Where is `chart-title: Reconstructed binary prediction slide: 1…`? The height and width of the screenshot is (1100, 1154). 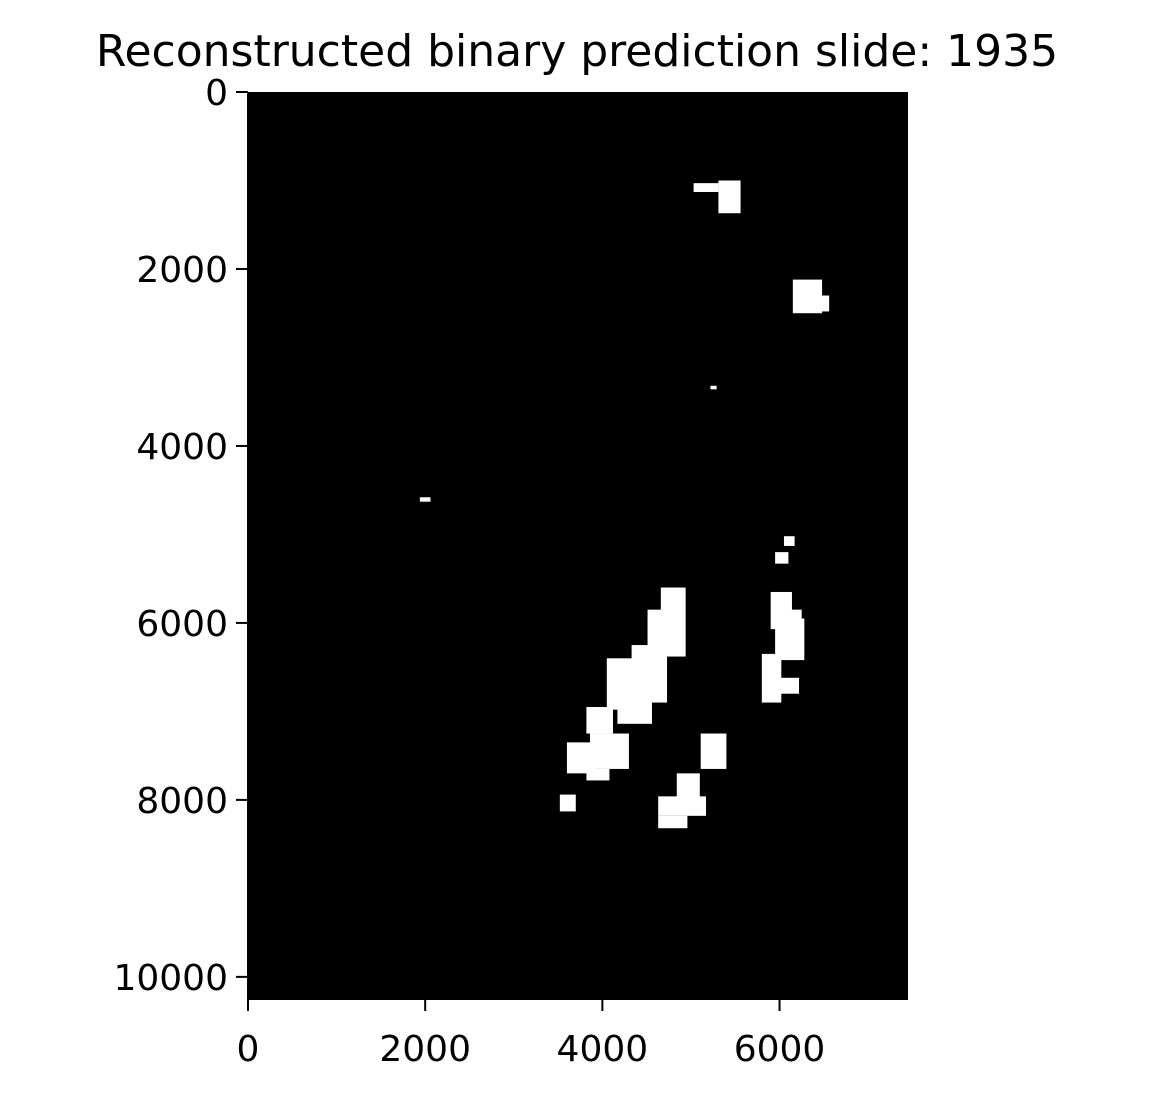 chart-title: Reconstructed binary prediction slide: 1… is located at coordinates (577, 51).